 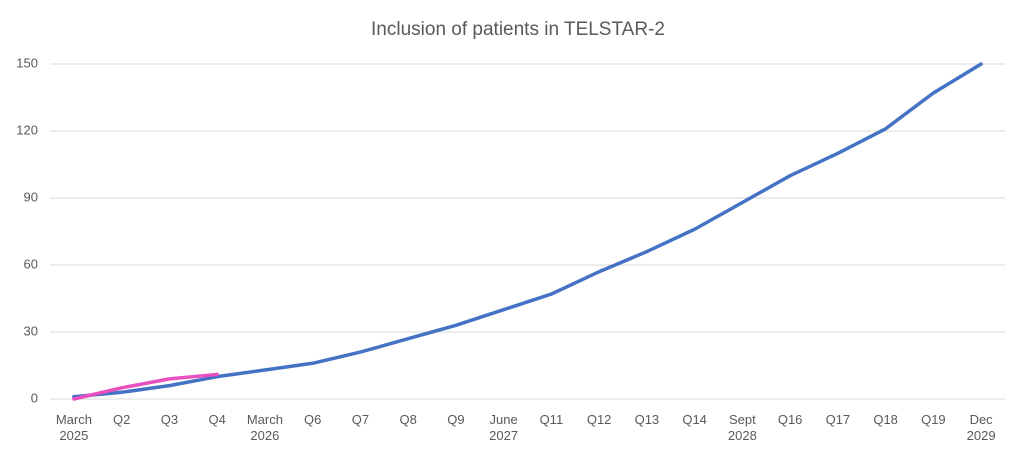 I want to click on x-tick-label: Q8, so click(x=408, y=419).